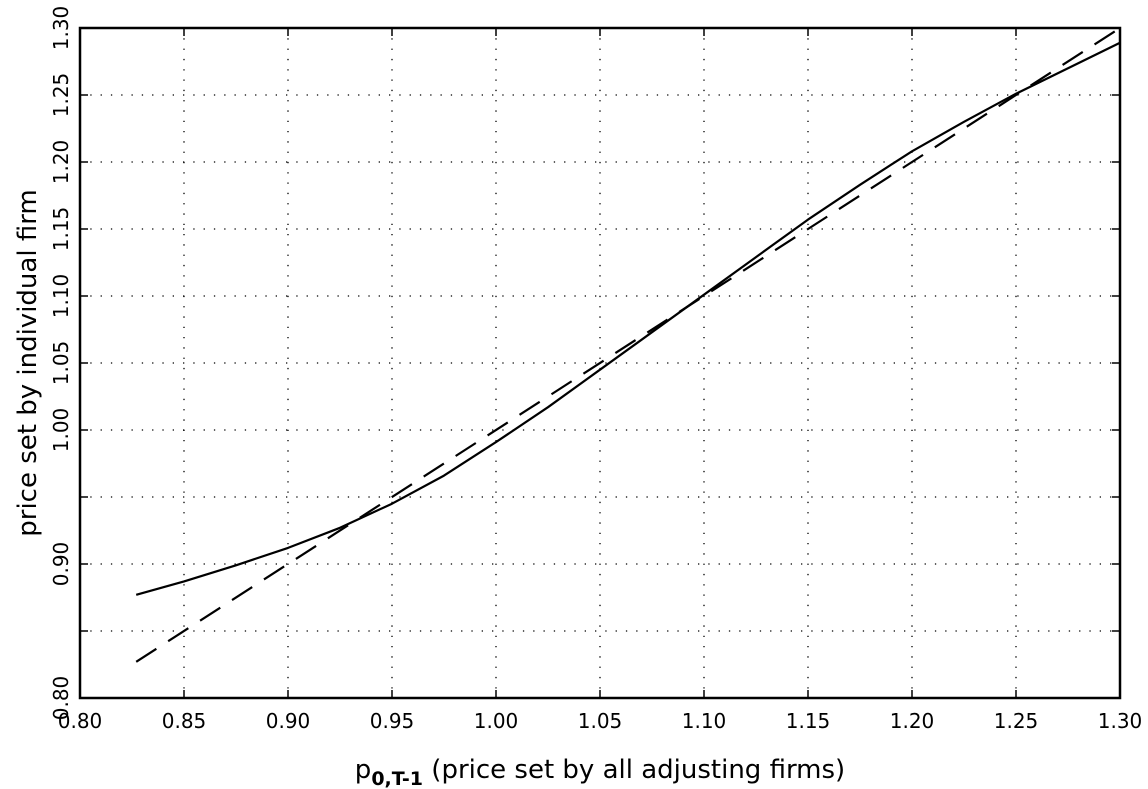 This screenshot has height=789, width=1148. I want to click on x-tick-label: 1.05, so click(600, 721).